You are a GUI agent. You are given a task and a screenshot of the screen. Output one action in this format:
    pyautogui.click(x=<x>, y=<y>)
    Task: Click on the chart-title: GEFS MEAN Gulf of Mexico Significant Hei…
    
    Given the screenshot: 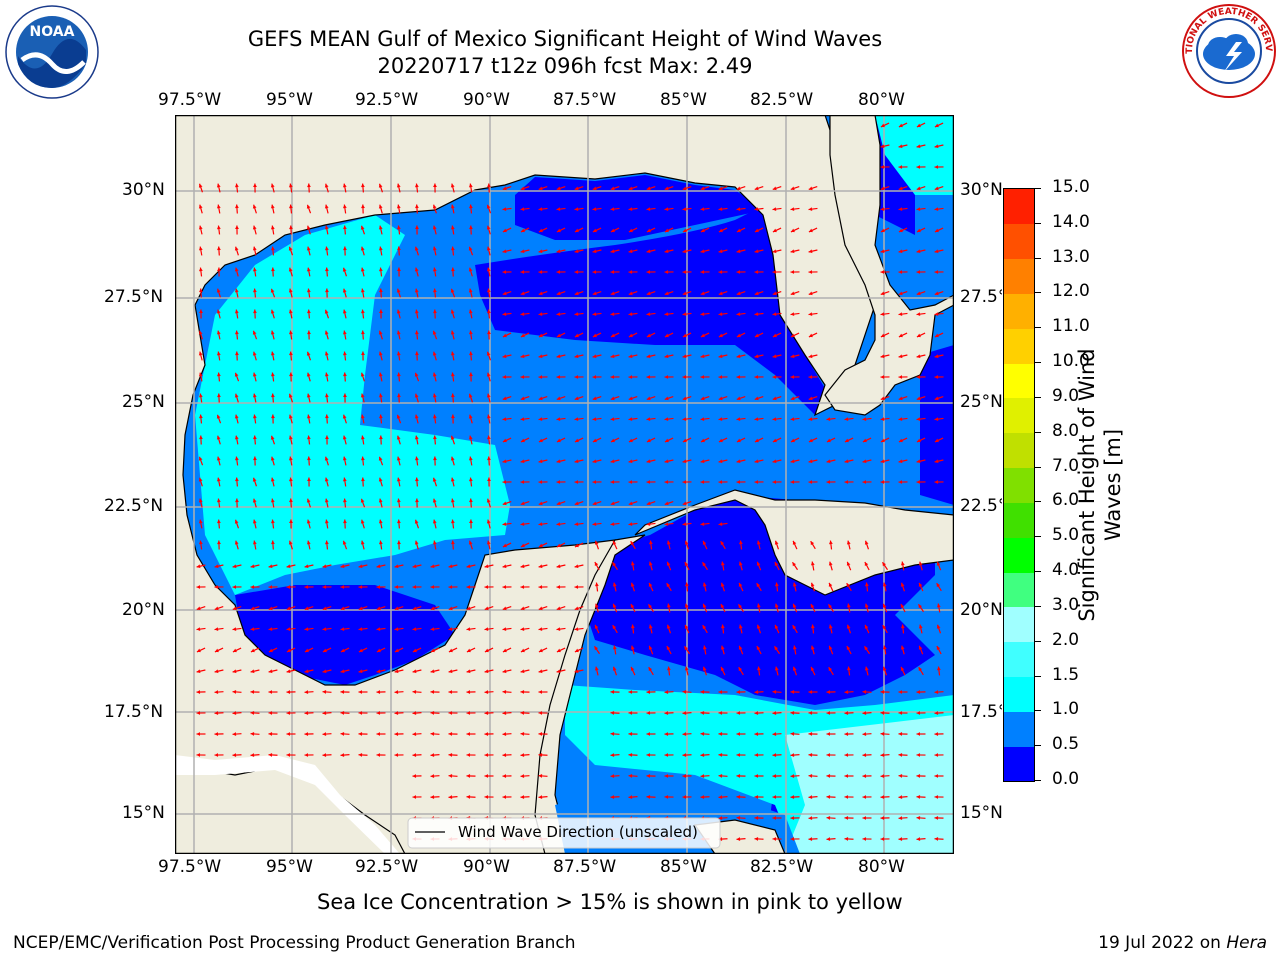 What is the action you would take?
    pyautogui.click(x=565, y=39)
    